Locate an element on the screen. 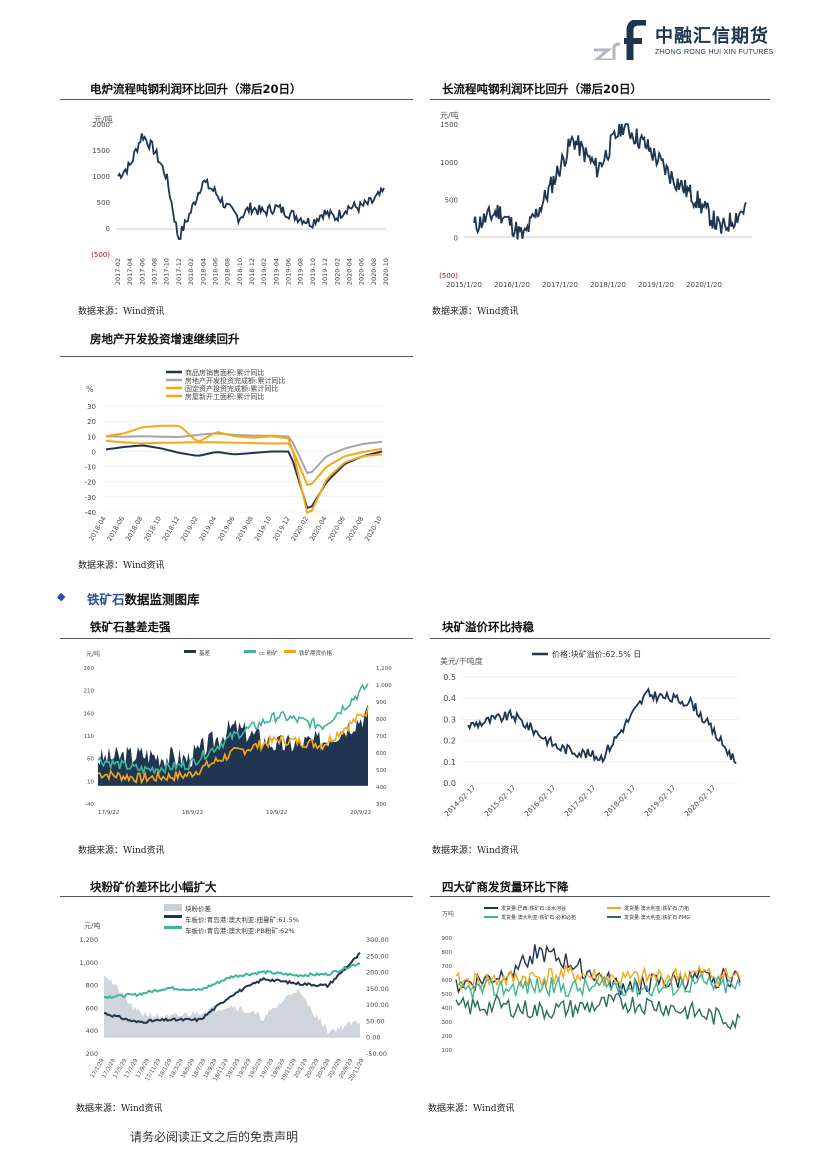  chart2-ytick: 1500 is located at coordinates (449, 125).